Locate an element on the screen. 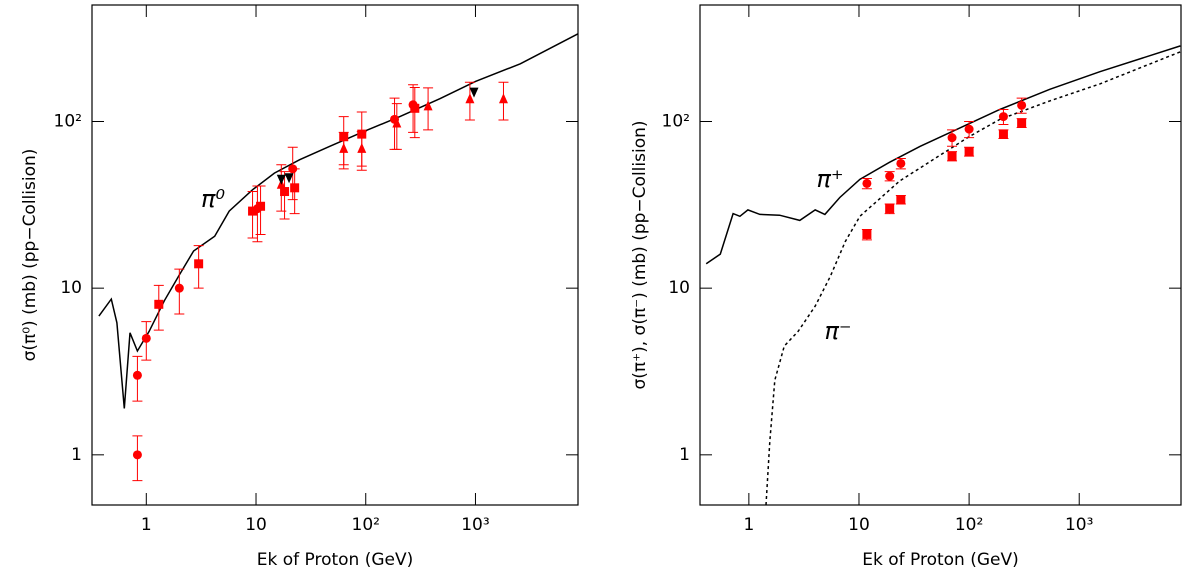 This screenshot has width=1182, height=578. curve-label: π⁺ is located at coordinates (829, 179).